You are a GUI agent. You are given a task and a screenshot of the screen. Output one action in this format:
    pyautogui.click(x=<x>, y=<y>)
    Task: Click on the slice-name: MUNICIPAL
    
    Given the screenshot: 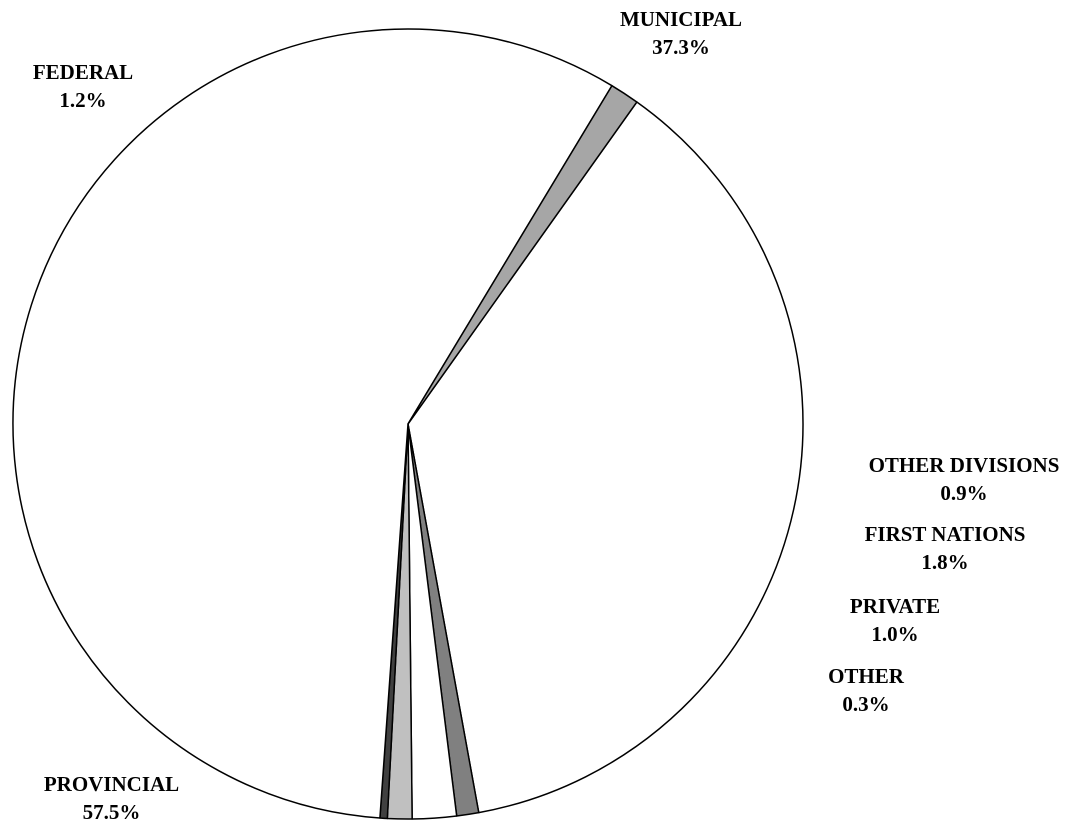 What is the action you would take?
    pyautogui.click(x=681, y=19)
    